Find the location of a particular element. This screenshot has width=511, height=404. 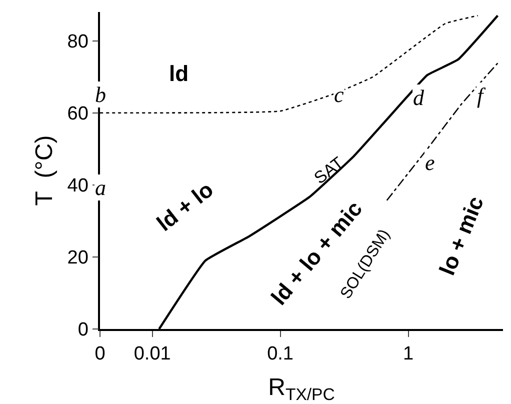

x-tick-label: 0.01 is located at coordinates (152, 354).